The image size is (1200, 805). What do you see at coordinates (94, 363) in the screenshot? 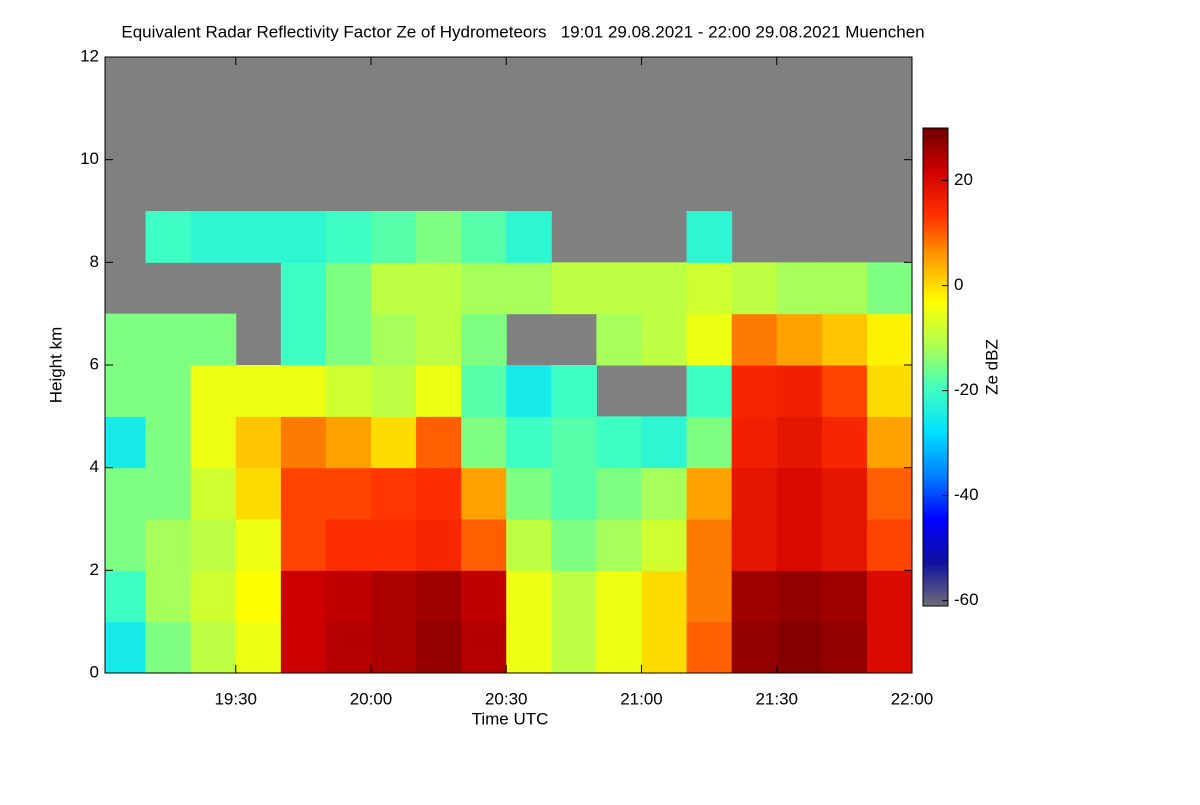
I see `y-tick-label: 6` at bounding box center [94, 363].